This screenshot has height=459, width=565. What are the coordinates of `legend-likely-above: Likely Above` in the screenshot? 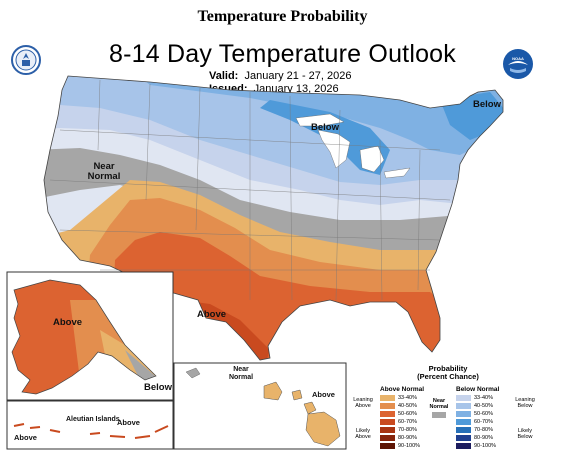 It's located at (363, 434).